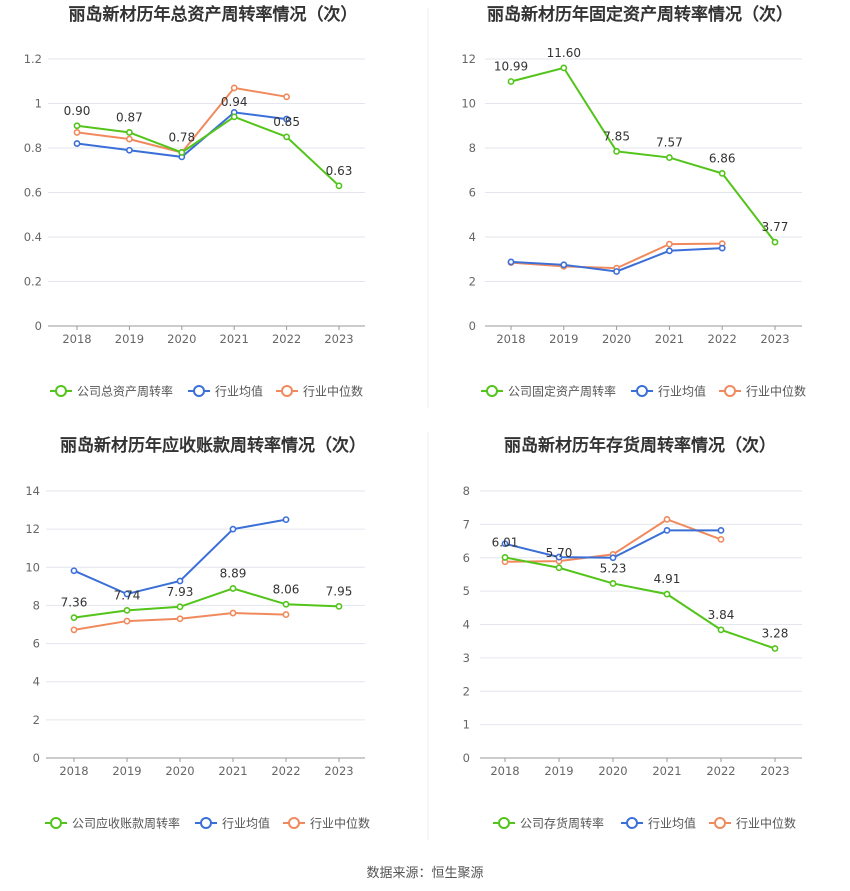 This screenshot has height=891, width=850. I want to click on legend-item-company: 公司总资产周转率, so click(111, 391).